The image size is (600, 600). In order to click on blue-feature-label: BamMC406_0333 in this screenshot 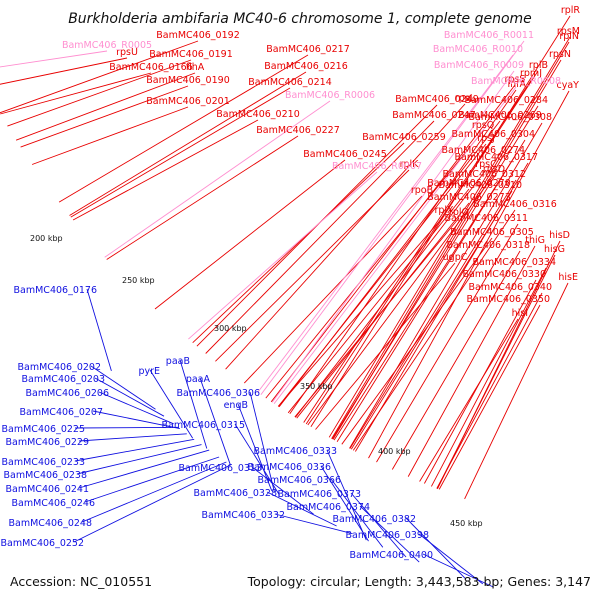, I will do `click(295, 451)`.